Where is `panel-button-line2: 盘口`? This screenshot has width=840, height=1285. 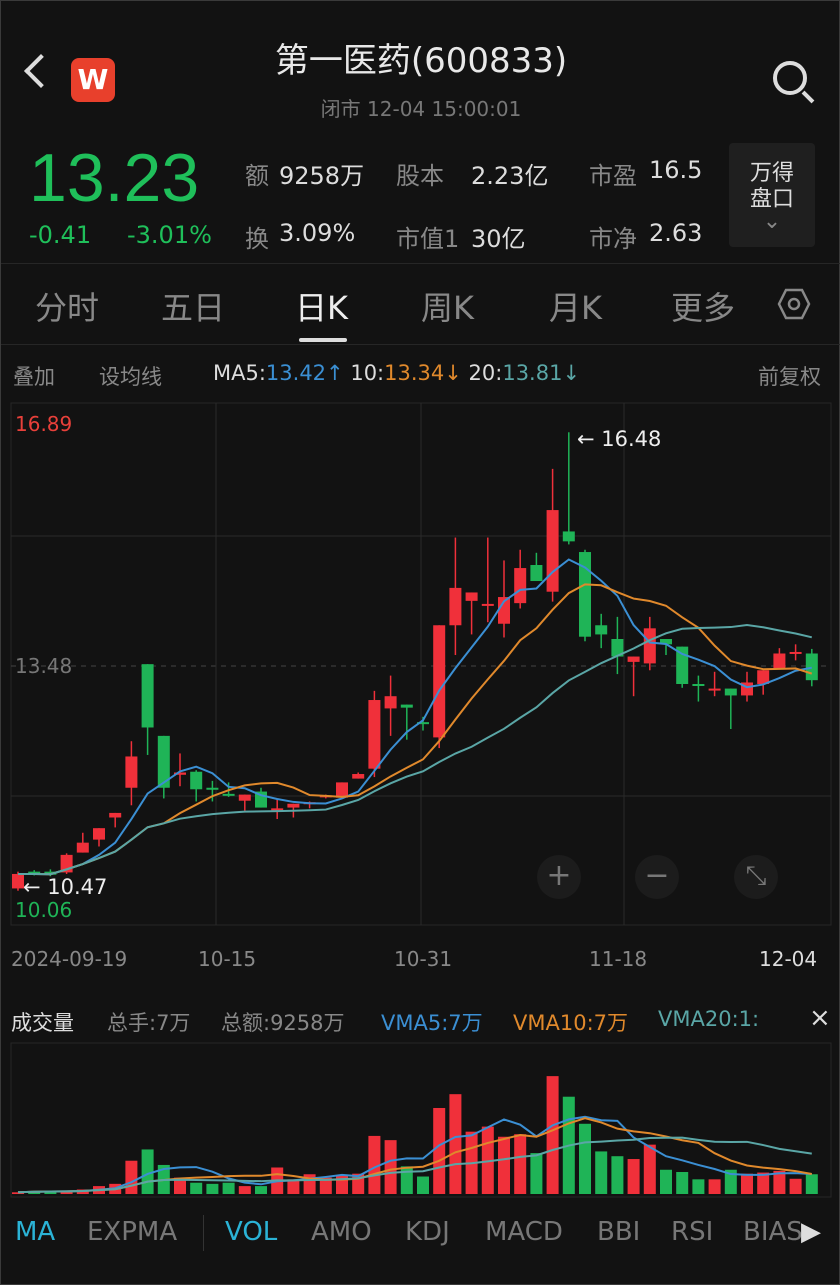 panel-button-line2: 盘口 is located at coordinates (771, 199).